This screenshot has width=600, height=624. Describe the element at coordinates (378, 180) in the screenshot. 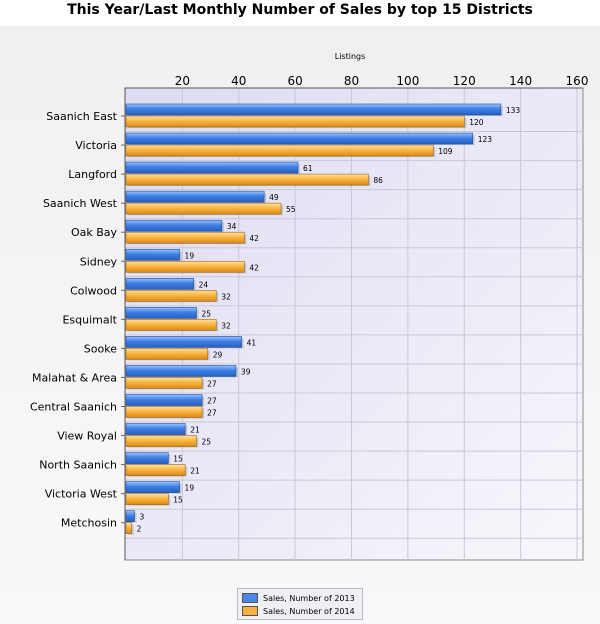

I see `data-label: 86` at that location.